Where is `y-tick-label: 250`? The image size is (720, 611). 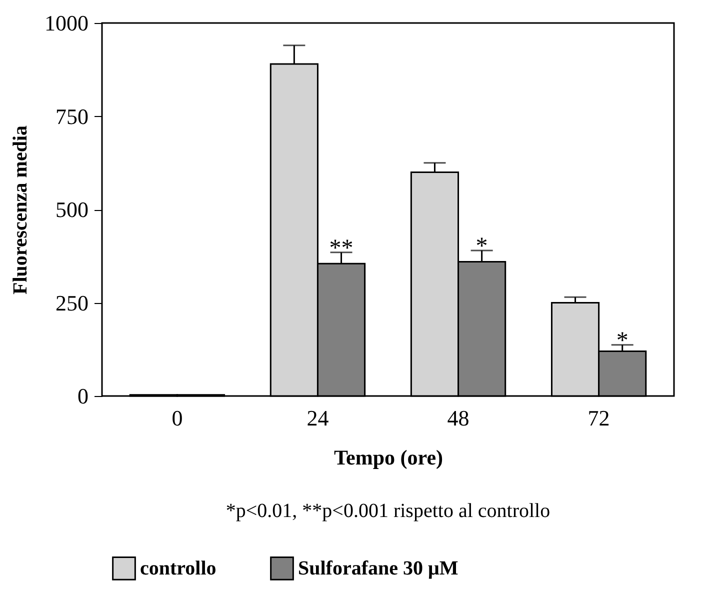
y-tick-label: 250 is located at coordinates (72, 303).